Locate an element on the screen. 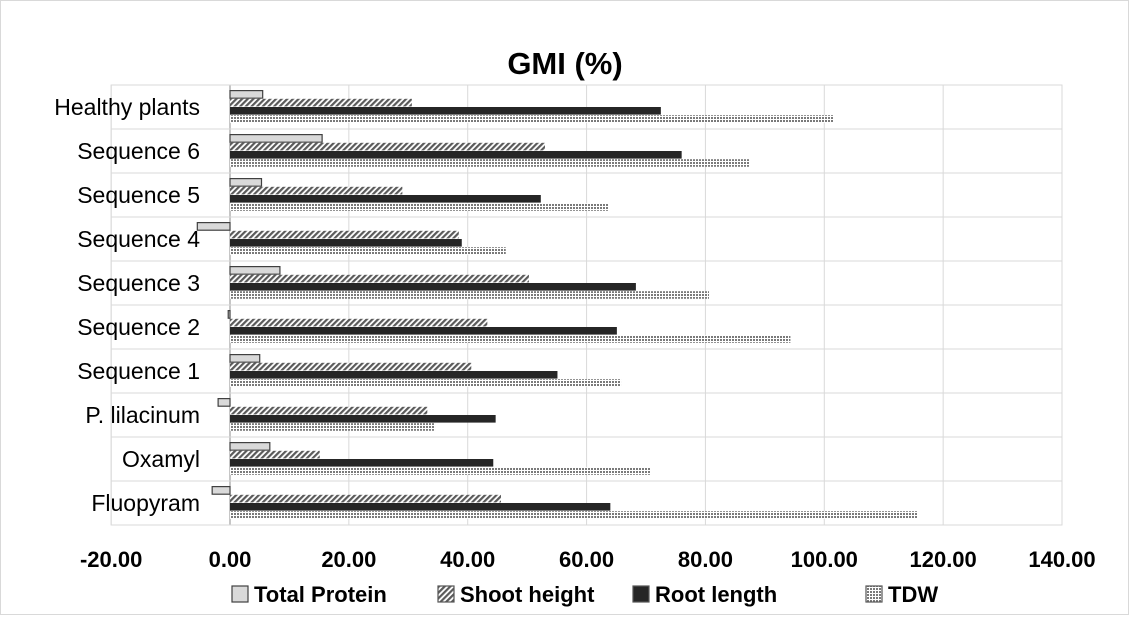 This screenshot has height=620, width=1129. category-label: Sequence 5 is located at coordinates (138, 195).